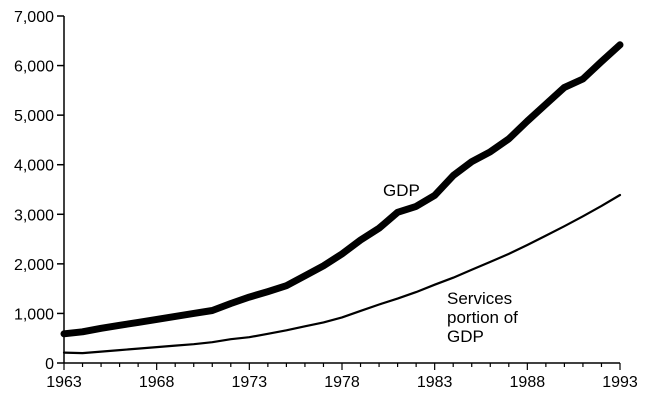 The image size is (647, 393). I want to click on y-tick-label: 0, so click(49, 364).